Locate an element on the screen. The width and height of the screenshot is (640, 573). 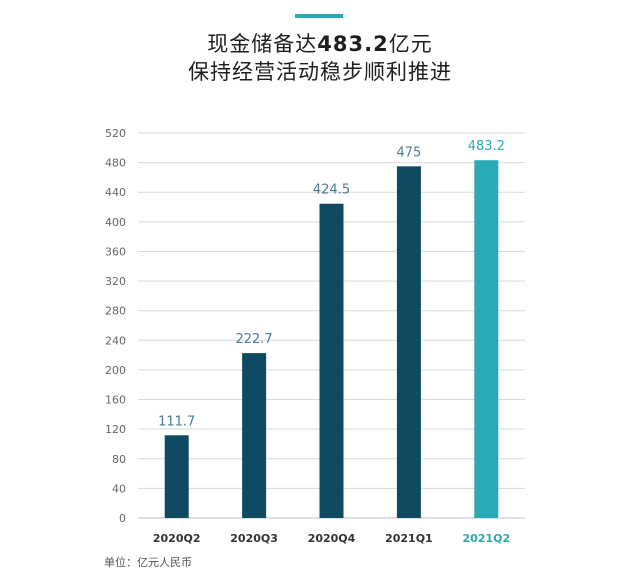
y-tick-label: 120 is located at coordinates (115, 429).